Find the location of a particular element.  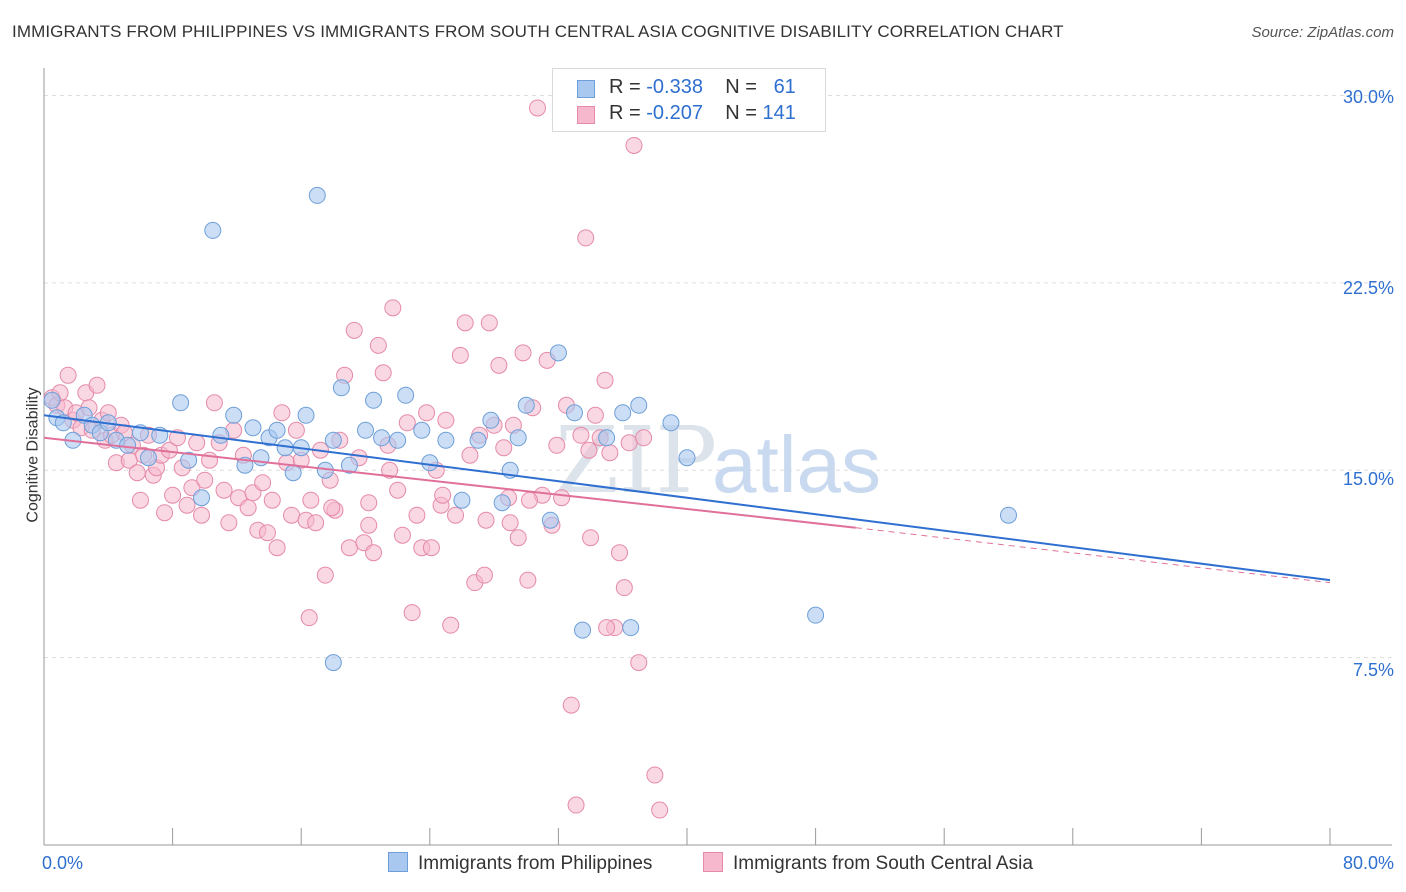

bottom-legend-swatch-blue is located at coordinates (398, 862).